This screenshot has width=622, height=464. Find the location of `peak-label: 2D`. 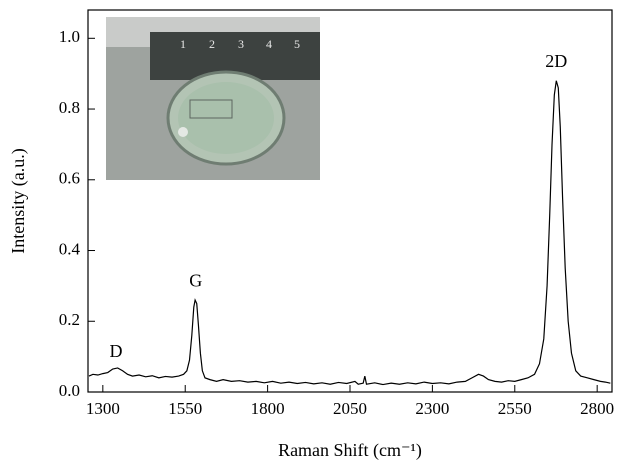

peak-label: 2D is located at coordinates (556, 61).